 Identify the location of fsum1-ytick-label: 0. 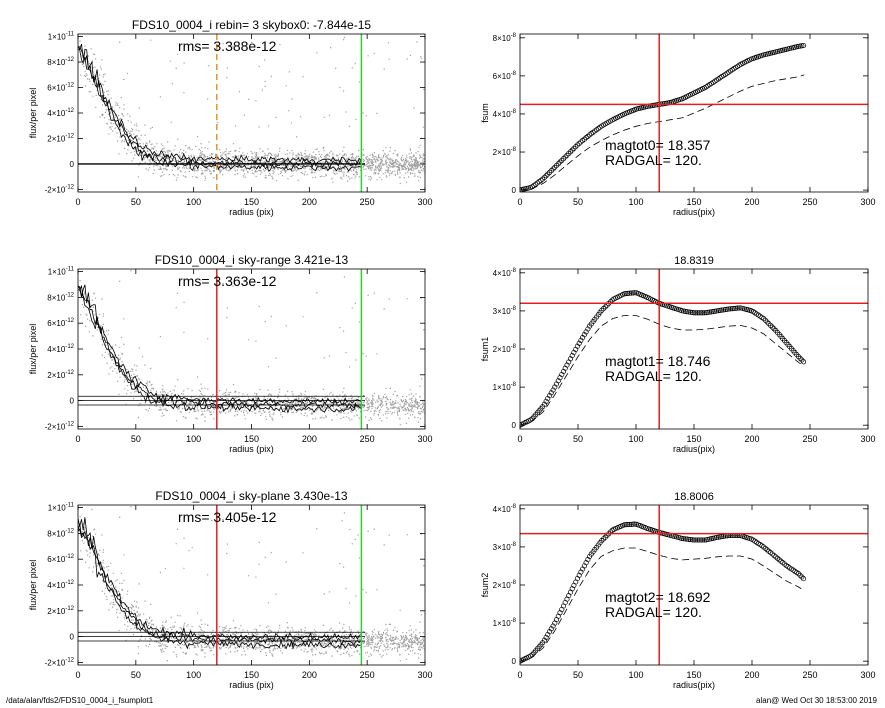
(514, 425).